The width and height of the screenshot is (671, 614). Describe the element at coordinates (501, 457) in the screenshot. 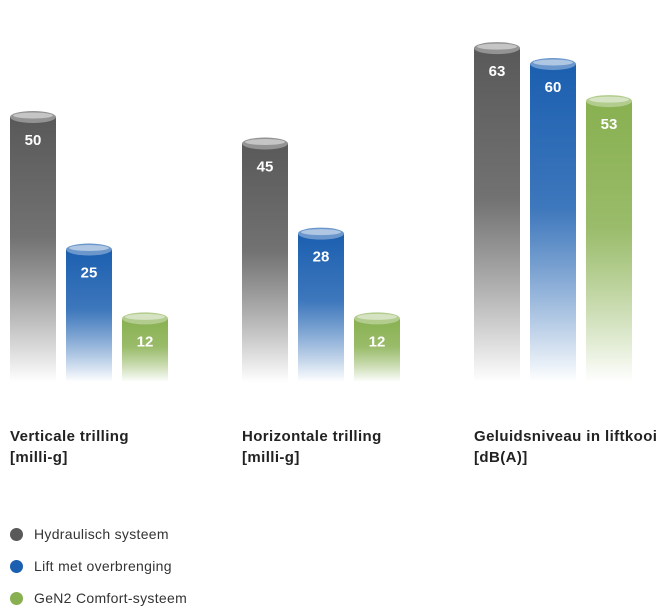

I see `category-label-line2: [dB(A)]` at that location.